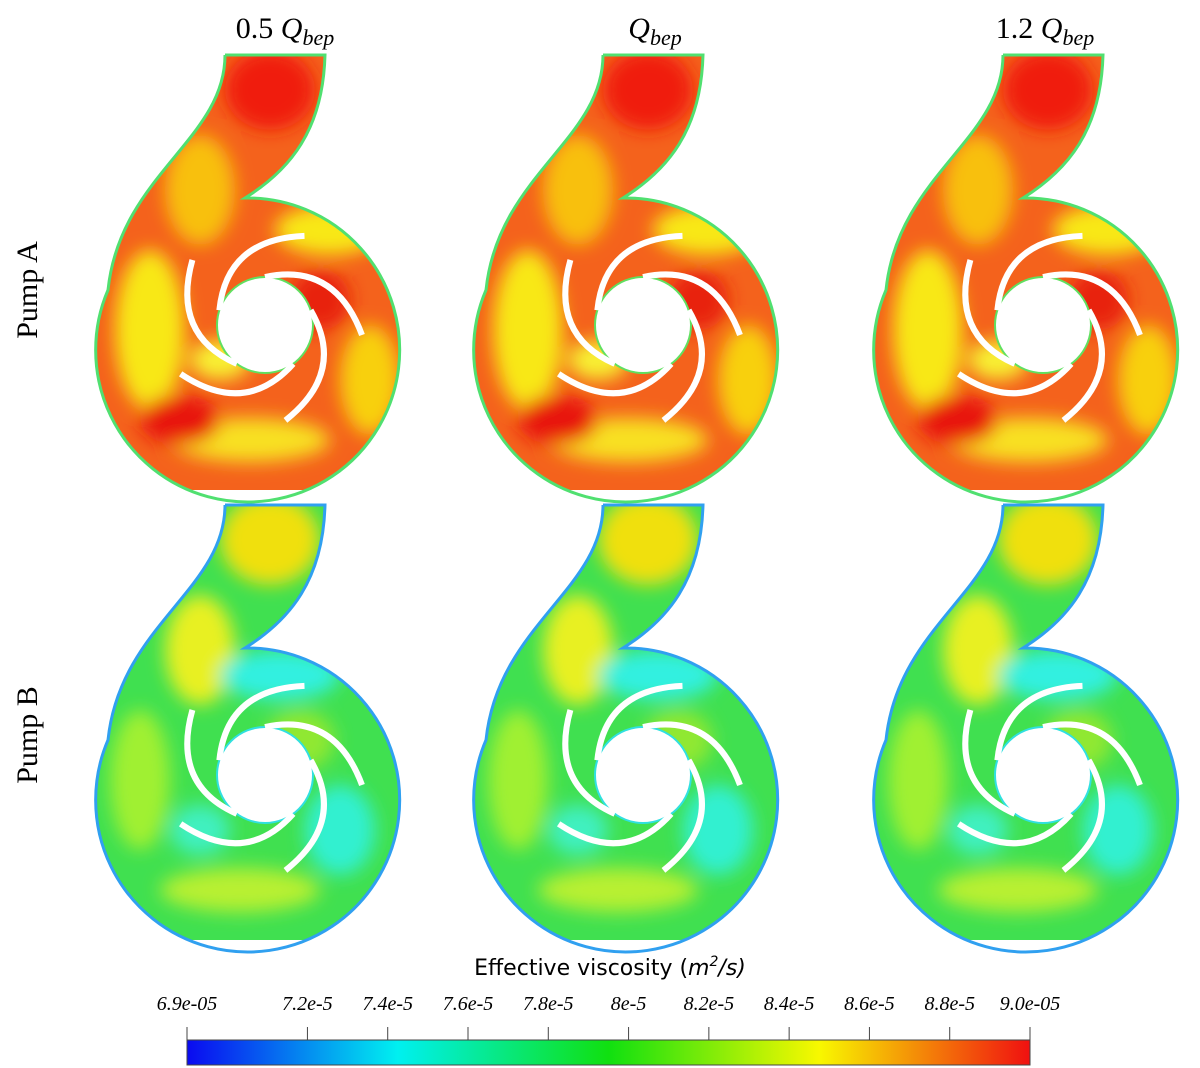  Describe the element at coordinates (709, 1004) in the screenshot. I see `tick-label: 8.2e-5` at that location.